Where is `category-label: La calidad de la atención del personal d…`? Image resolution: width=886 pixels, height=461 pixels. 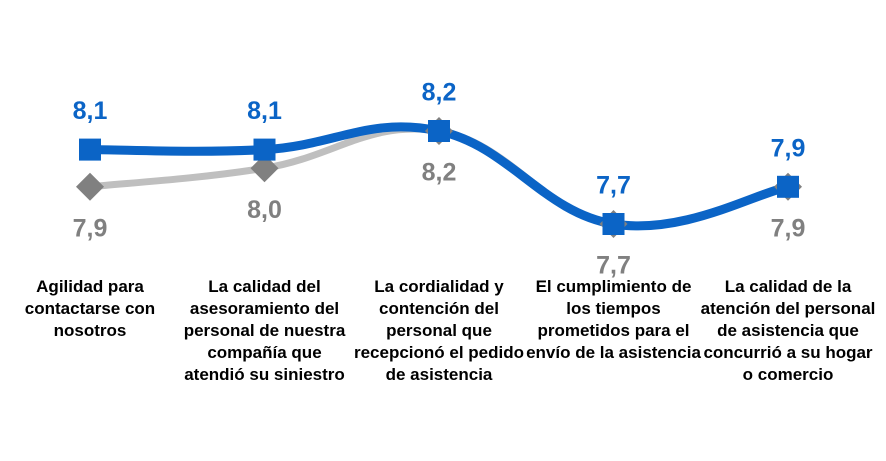 category-label: La calidad de la atención del personal d… is located at coordinates (788, 330).